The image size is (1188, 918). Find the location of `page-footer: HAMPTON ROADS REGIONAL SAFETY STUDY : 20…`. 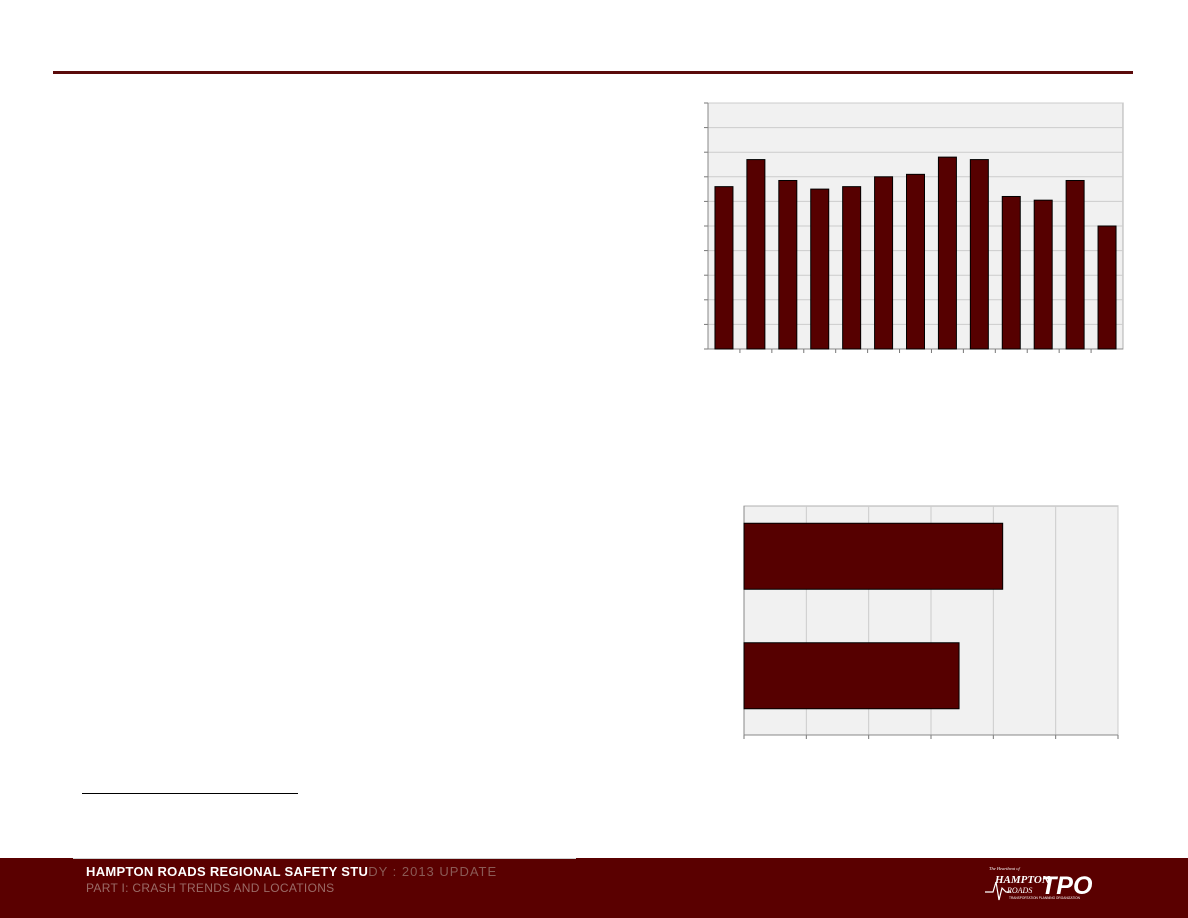

page-footer: HAMPTON ROADS REGIONAL SAFETY STUDY : 20… is located at coordinates (594, 888).